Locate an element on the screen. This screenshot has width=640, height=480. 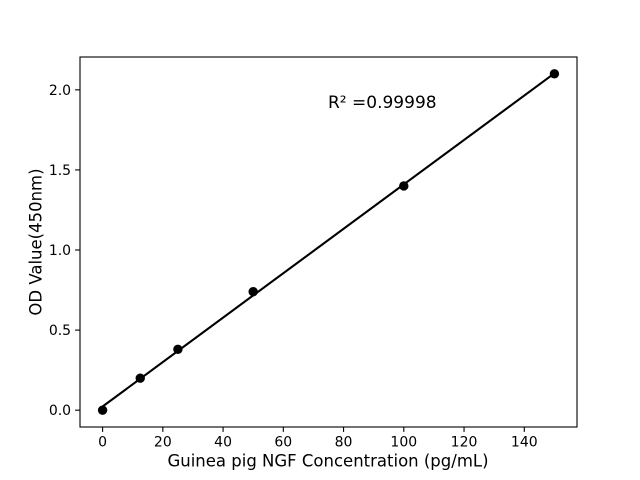
y-tick-label: 2.0 is located at coordinates (60, 91).